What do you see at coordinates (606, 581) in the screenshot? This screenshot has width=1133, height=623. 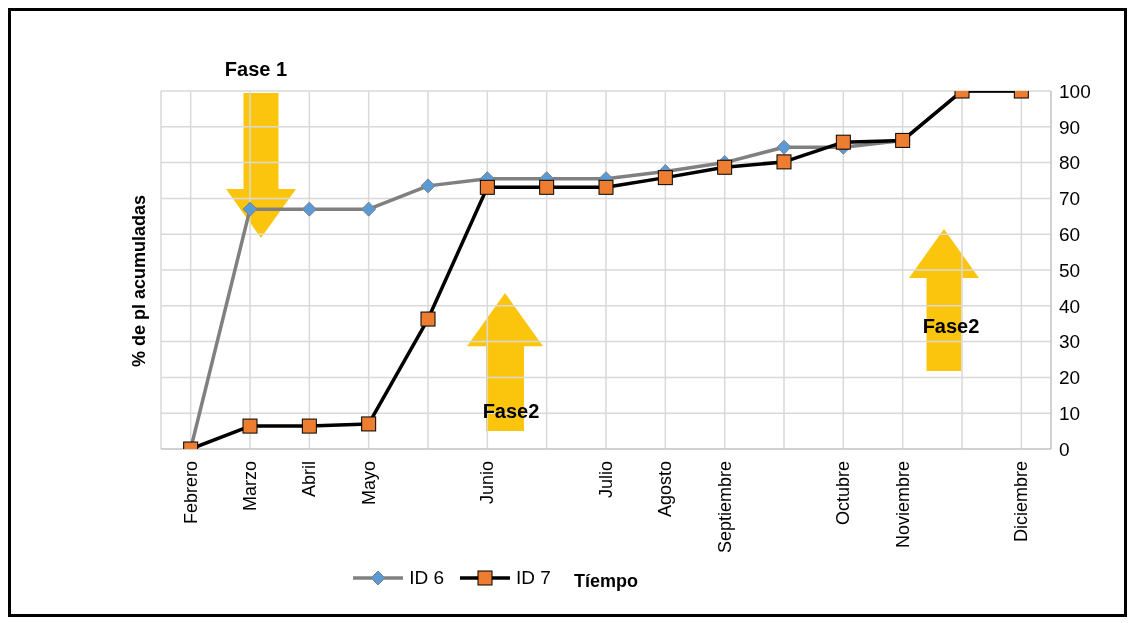 I see `x-axis-title: Tíempo` at bounding box center [606, 581].